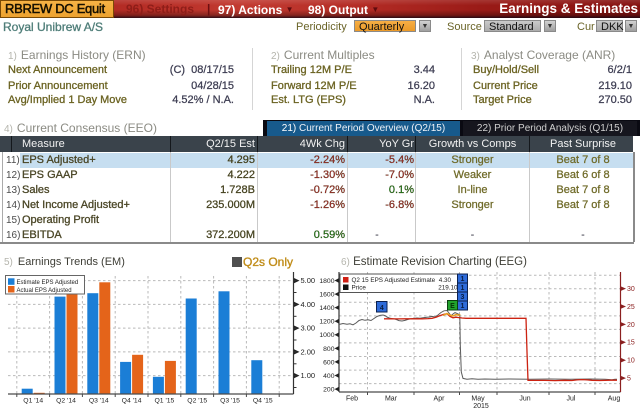 Image resolution: width=640 pixels, height=408 pixels. What do you see at coordinates (230, 401) in the screenshot?
I see `svg-text: Q3 '15` at bounding box center [230, 401].